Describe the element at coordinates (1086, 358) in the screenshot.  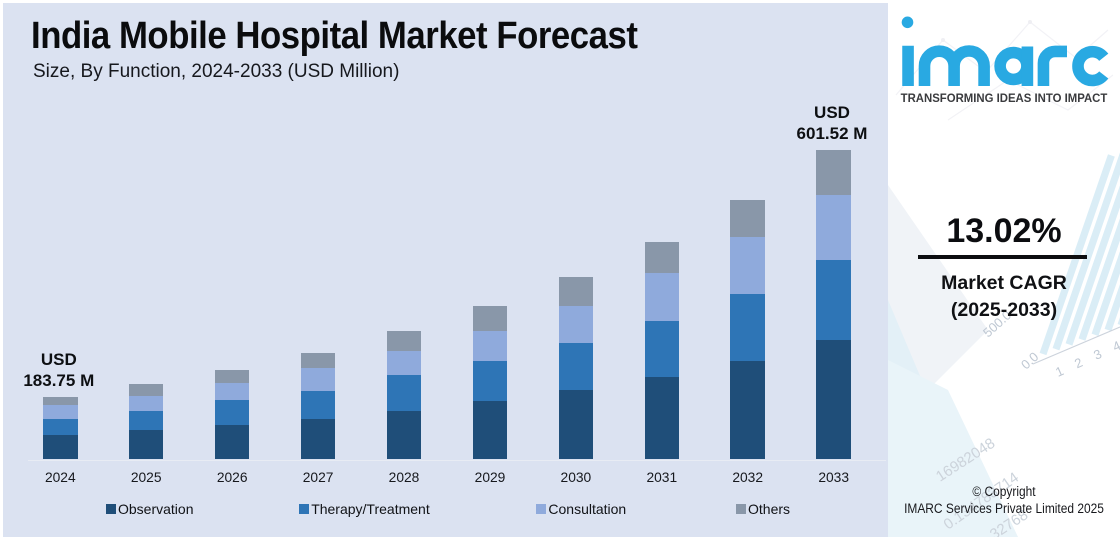
I see `svg-text: 1 2 3 4` at that location.